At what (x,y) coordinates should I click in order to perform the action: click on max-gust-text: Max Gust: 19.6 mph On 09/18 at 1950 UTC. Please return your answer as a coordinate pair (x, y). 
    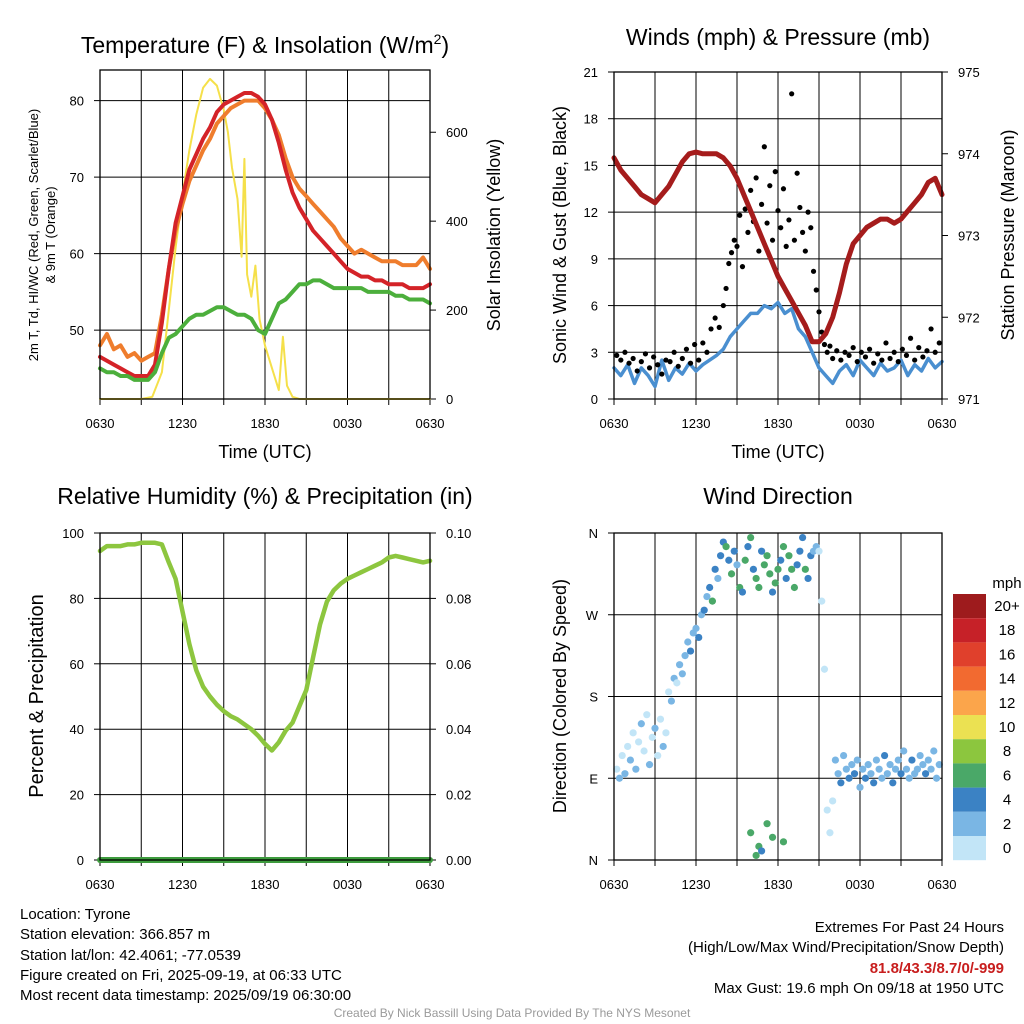
    Looking at the image, I should click on (858, 988).